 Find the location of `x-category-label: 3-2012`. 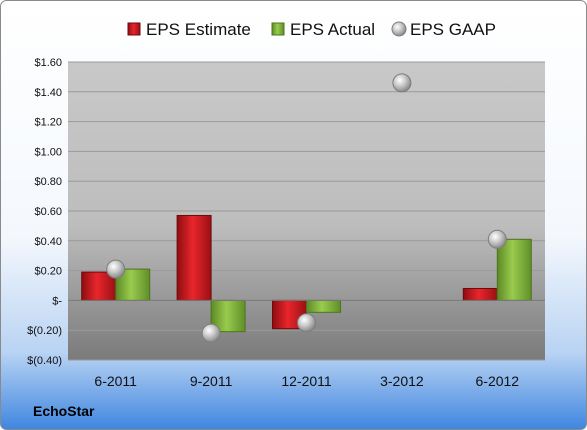

x-category-label: 3-2012 is located at coordinates (402, 381).